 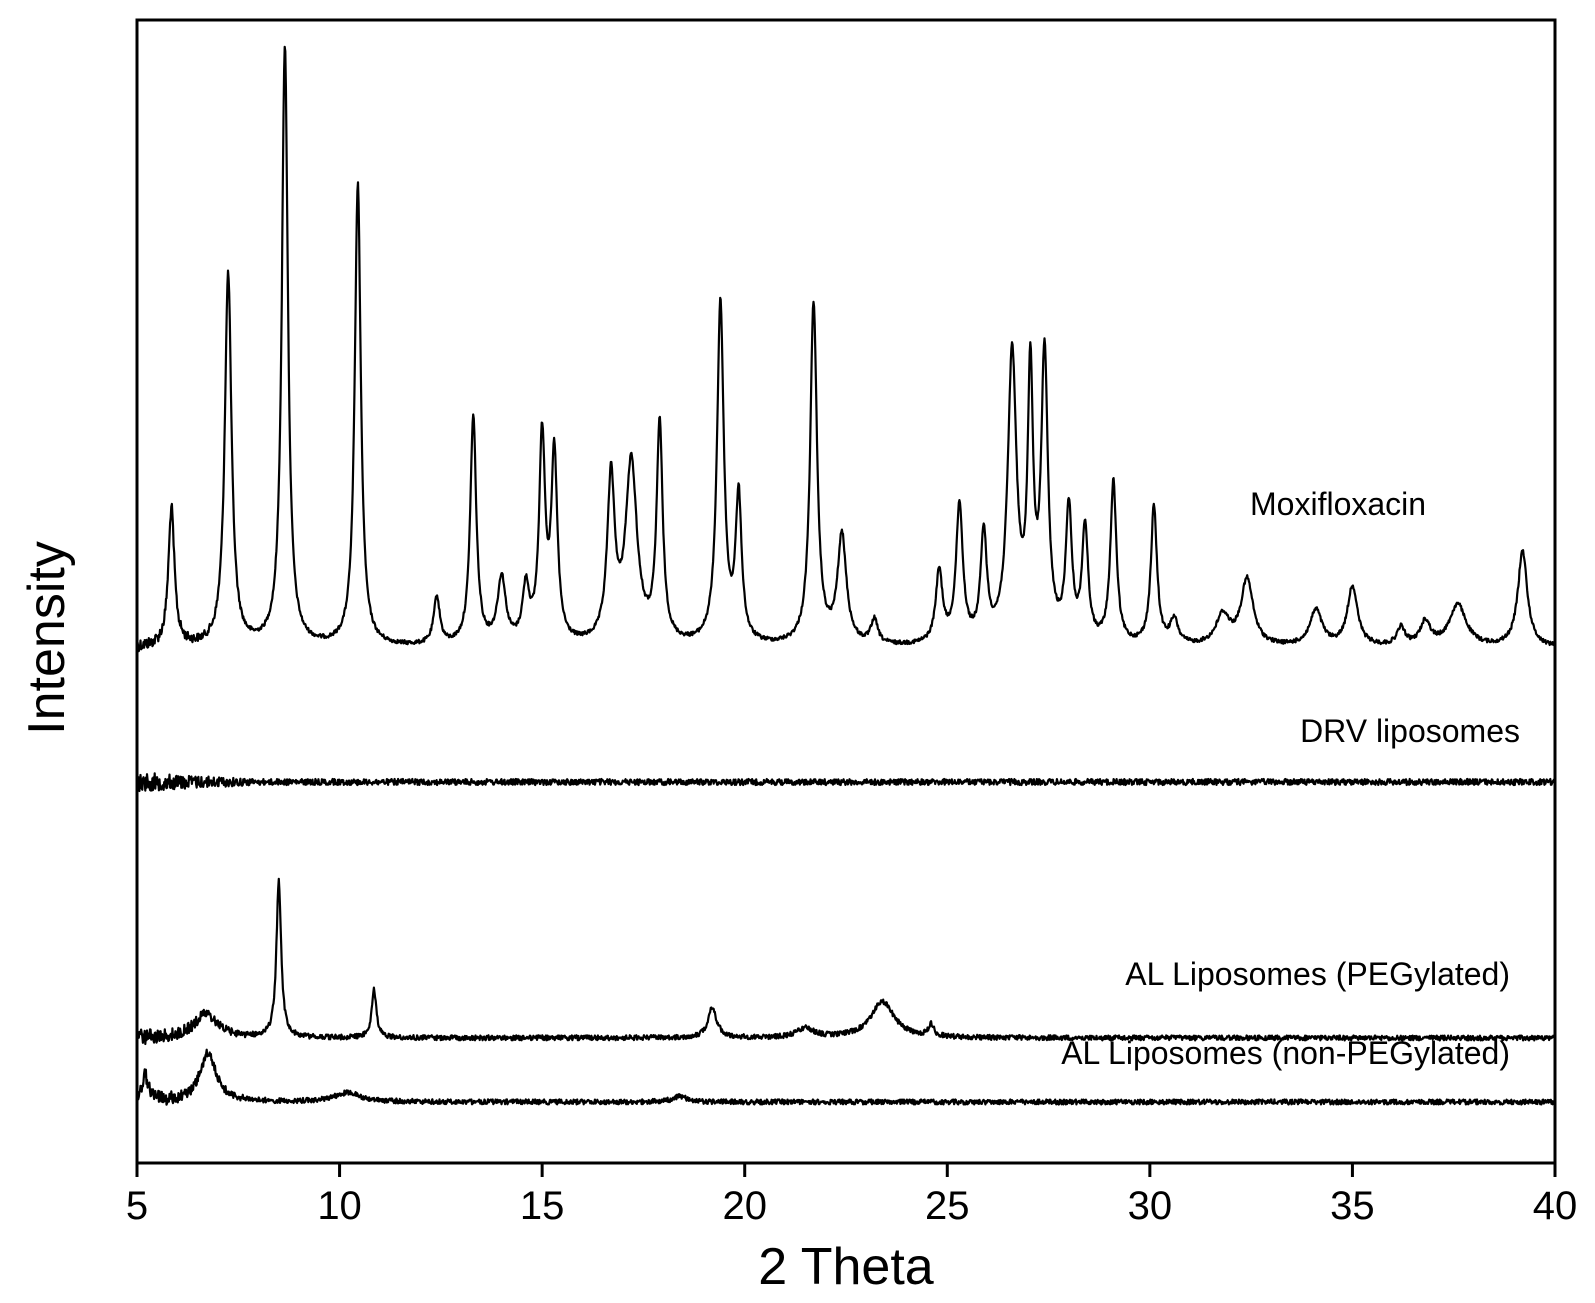 I want to click on x-tick-label: 10, so click(x=339, y=1206).